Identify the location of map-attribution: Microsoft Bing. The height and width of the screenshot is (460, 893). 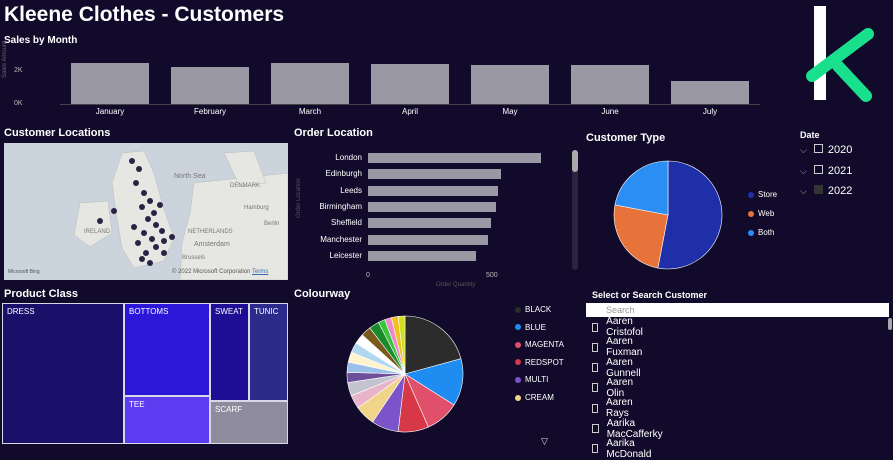
(24, 272).